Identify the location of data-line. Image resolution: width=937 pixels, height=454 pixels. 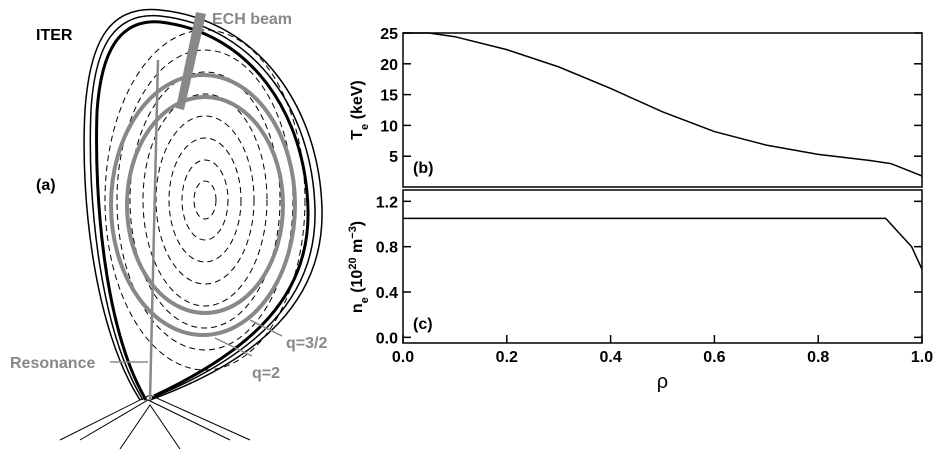
(663, 243).